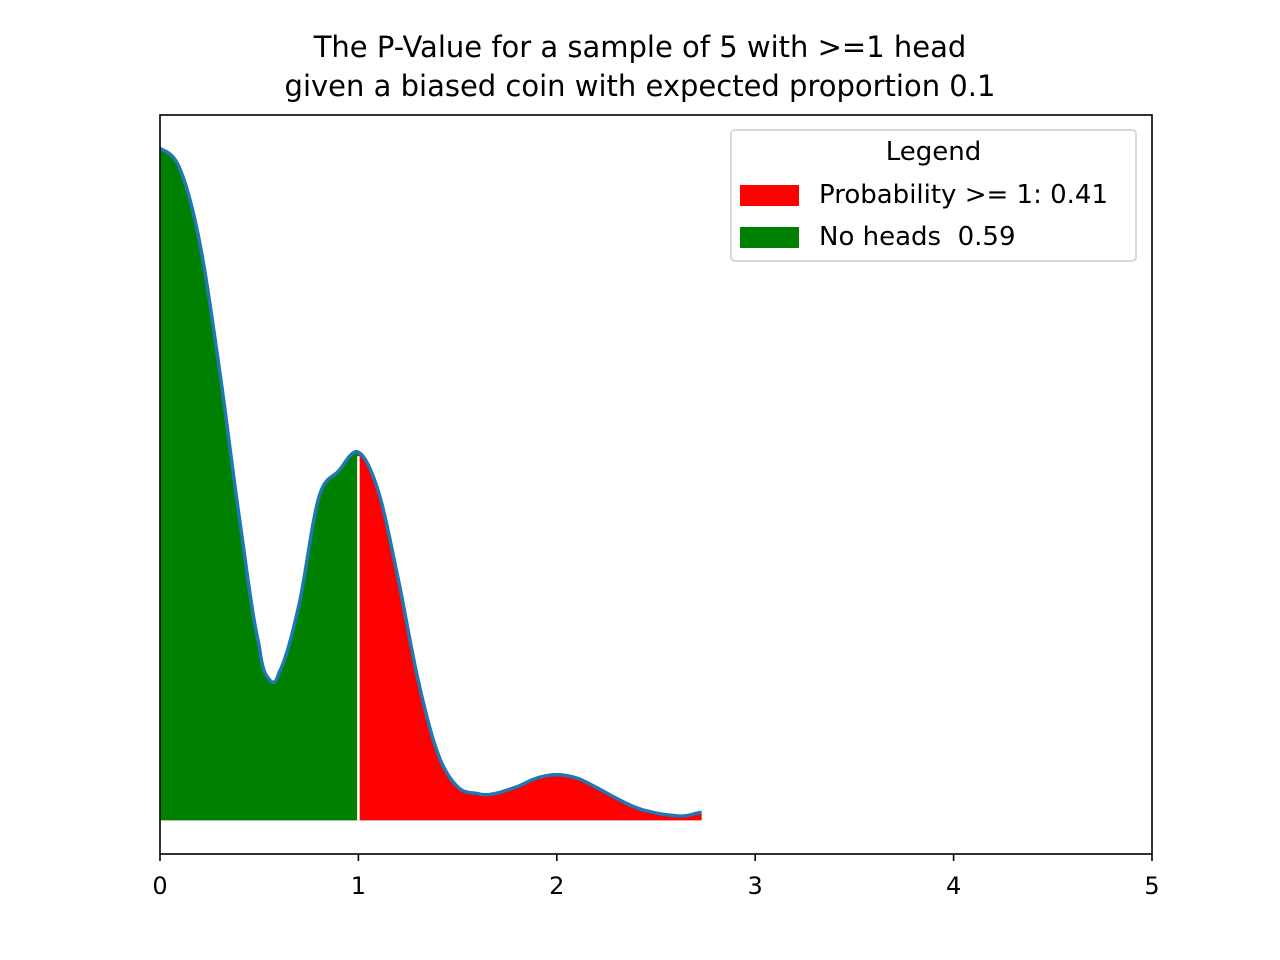 Image resolution: width=1280 pixels, height=960 pixels. What do you see at coordinates (917, 237) in the screenshot?
I see `legend-label-no-heads: No heads 0.59` at bounding box center [917, 237].